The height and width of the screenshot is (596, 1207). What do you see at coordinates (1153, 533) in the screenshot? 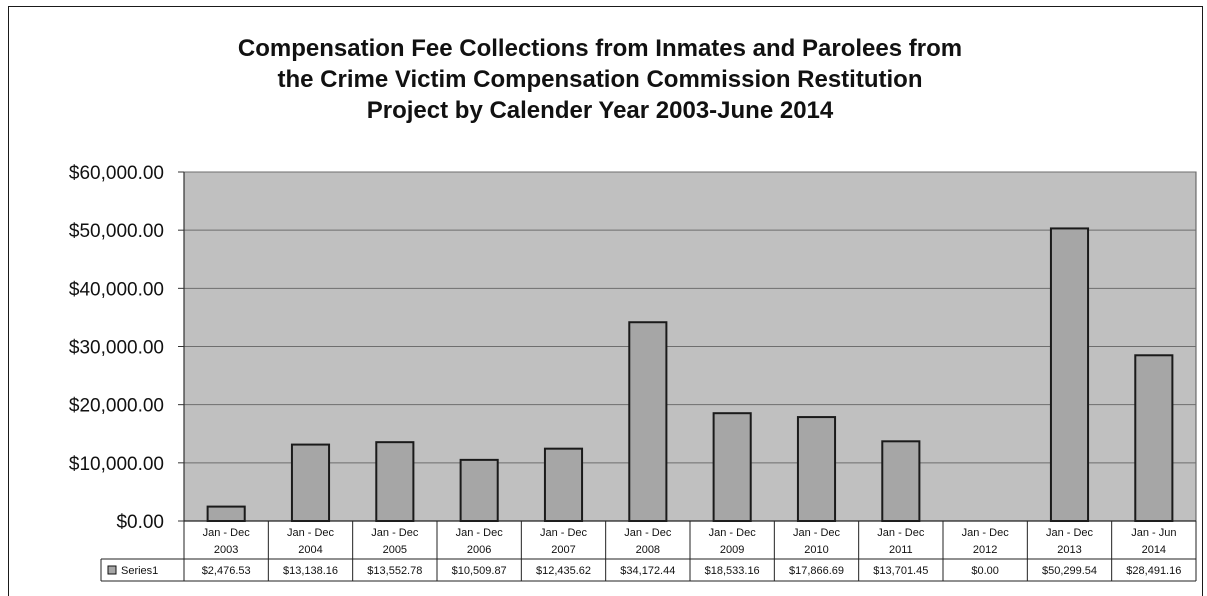
I see `x-tick-label: Jan - Jun` at bounding box center [1153, 533].